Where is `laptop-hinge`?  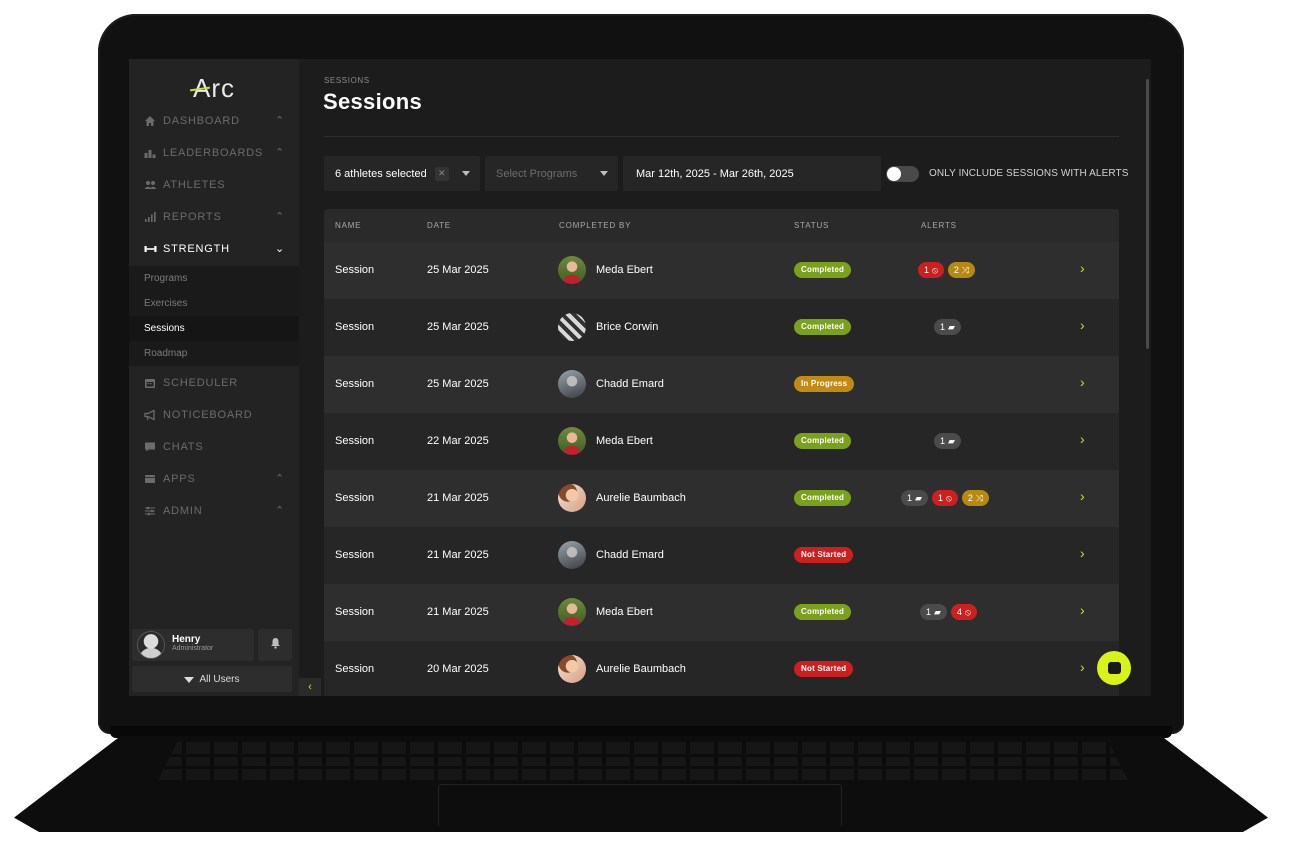 laptop-hinge is located at coordinates (641, 732).